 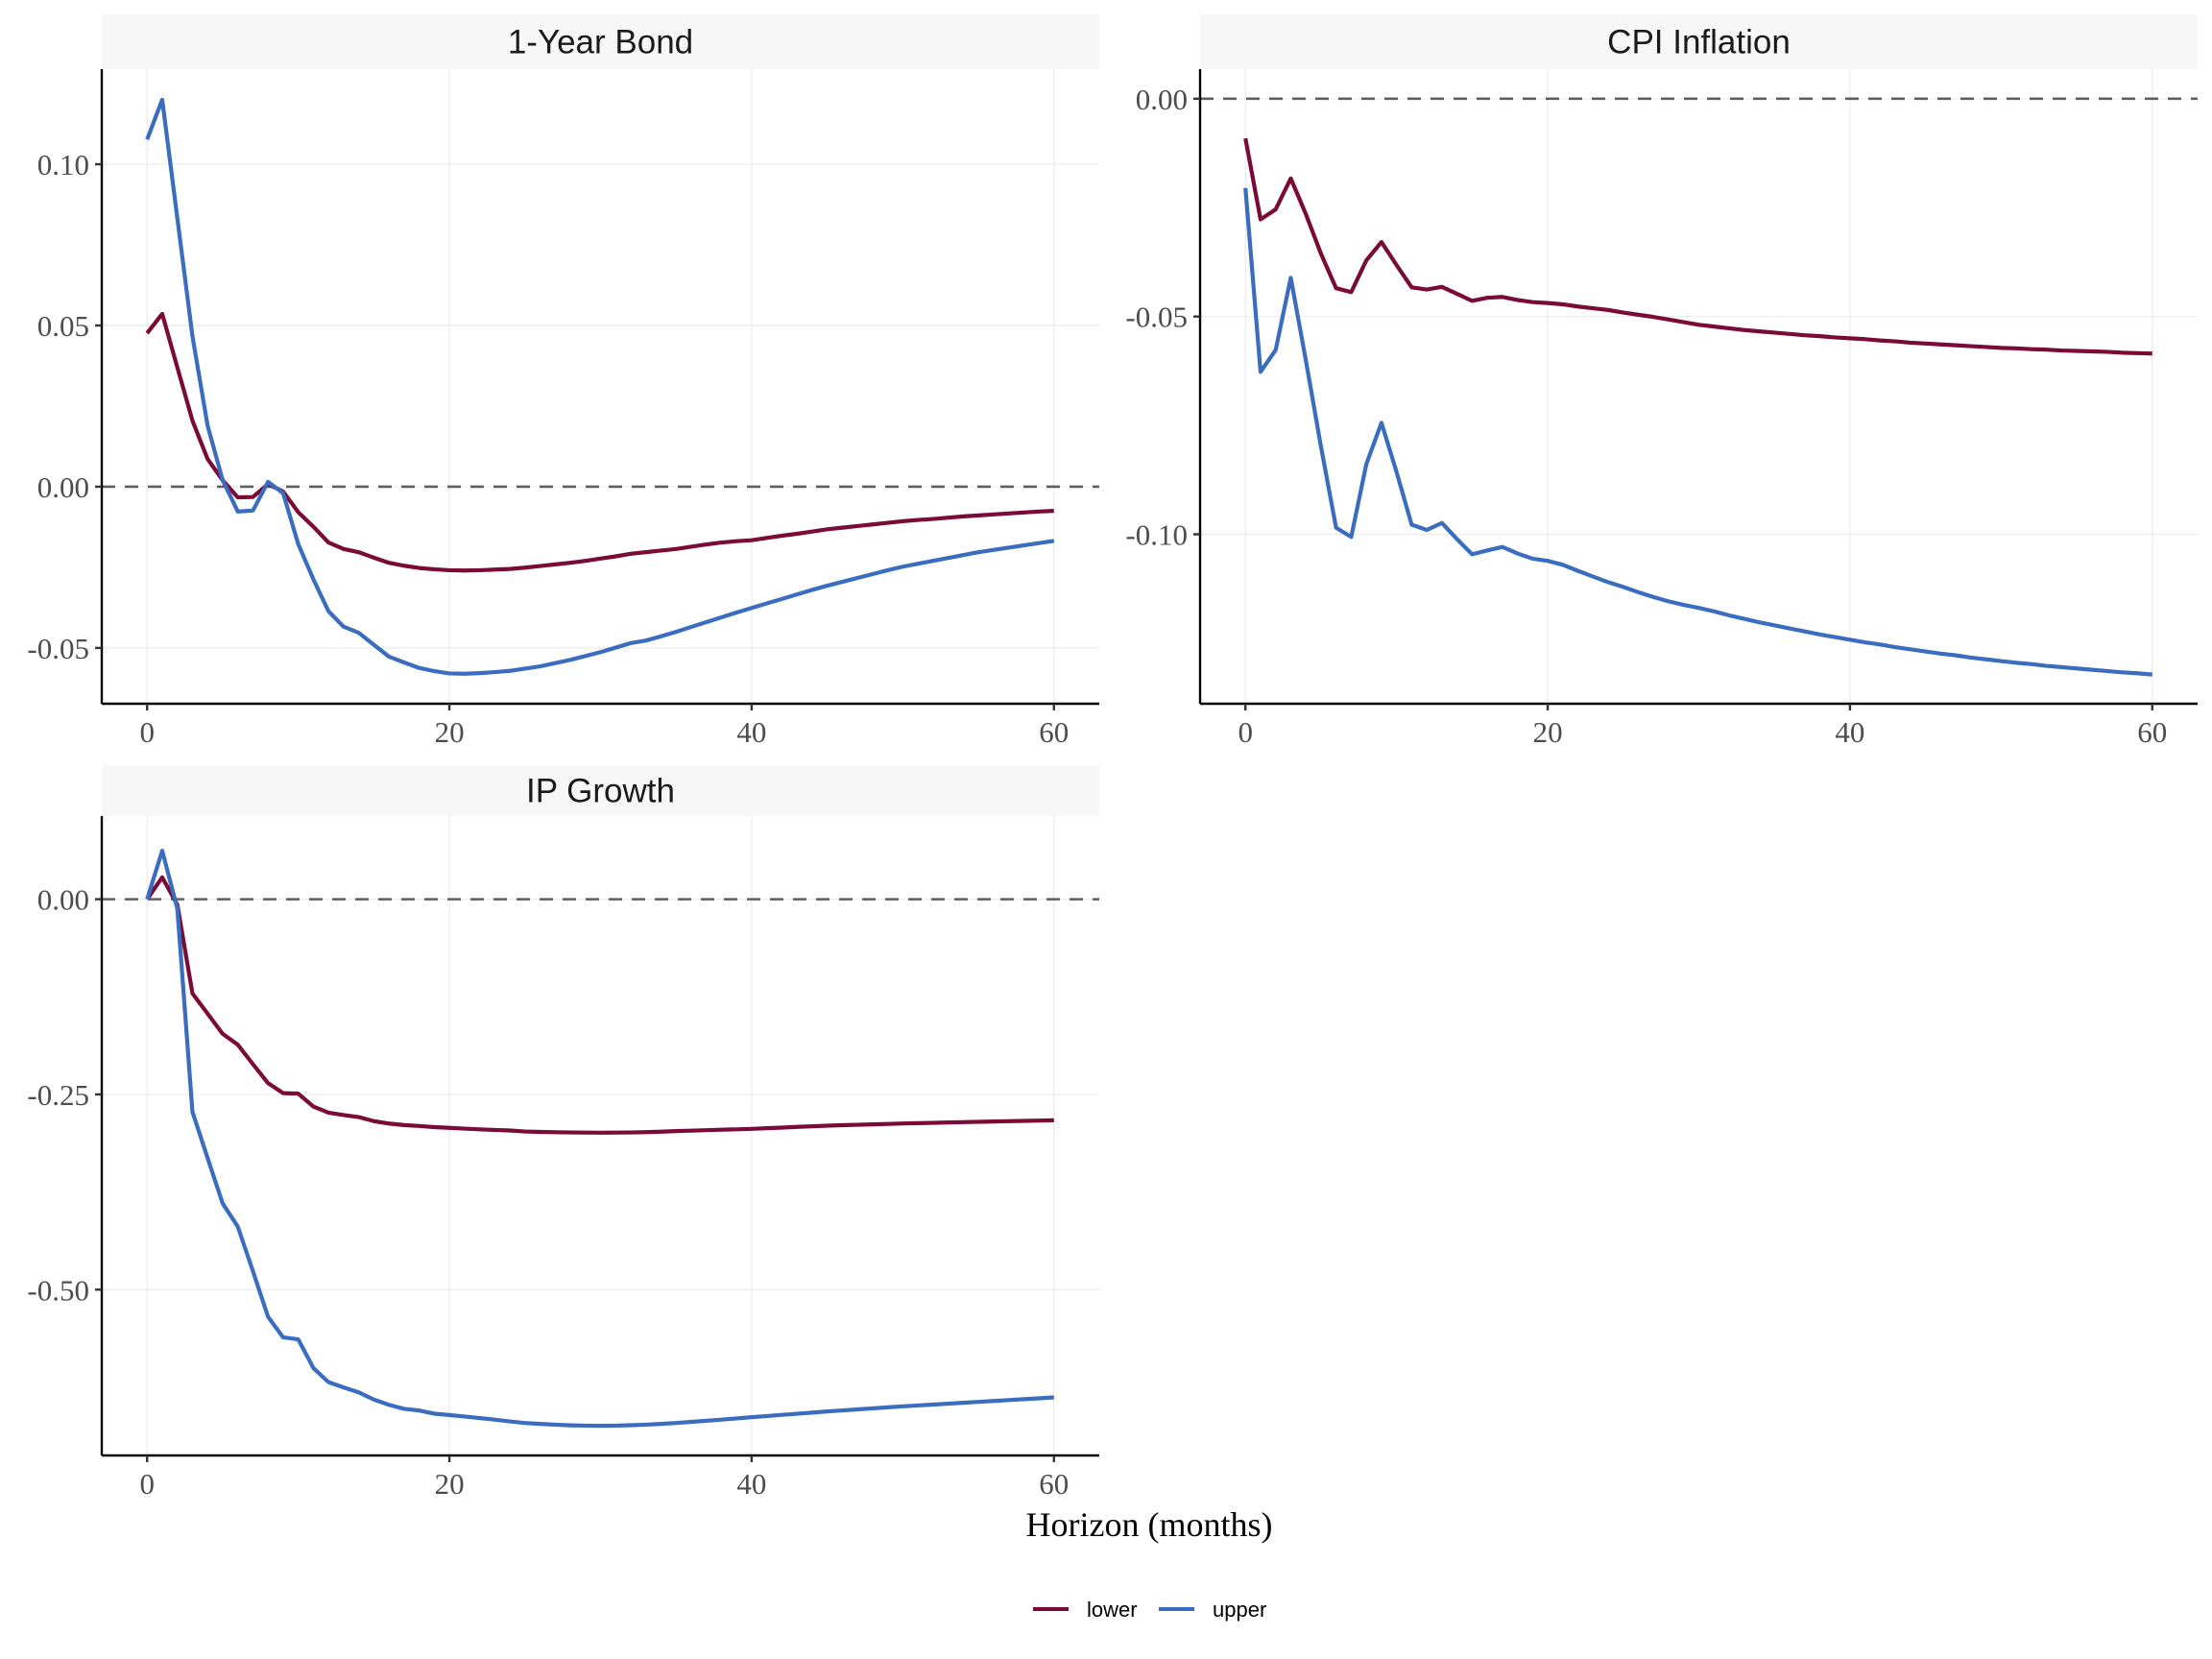 I want to click on facet-title: 1-Year Bond, so click(x=600, y=42).